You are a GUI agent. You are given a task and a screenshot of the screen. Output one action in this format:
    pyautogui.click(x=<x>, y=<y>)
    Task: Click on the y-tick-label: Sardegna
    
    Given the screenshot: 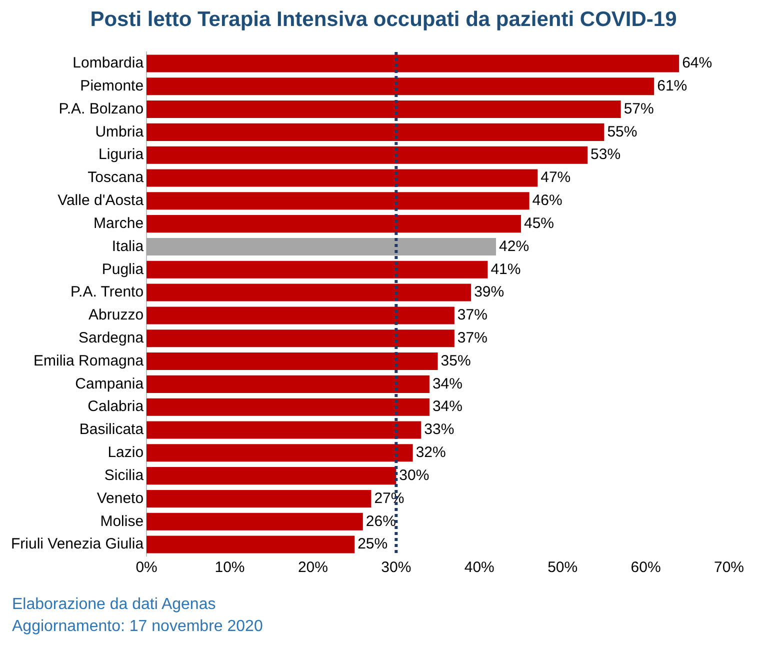 What is the action you would take?
    pyautogui.click(x=111, y=338)
    